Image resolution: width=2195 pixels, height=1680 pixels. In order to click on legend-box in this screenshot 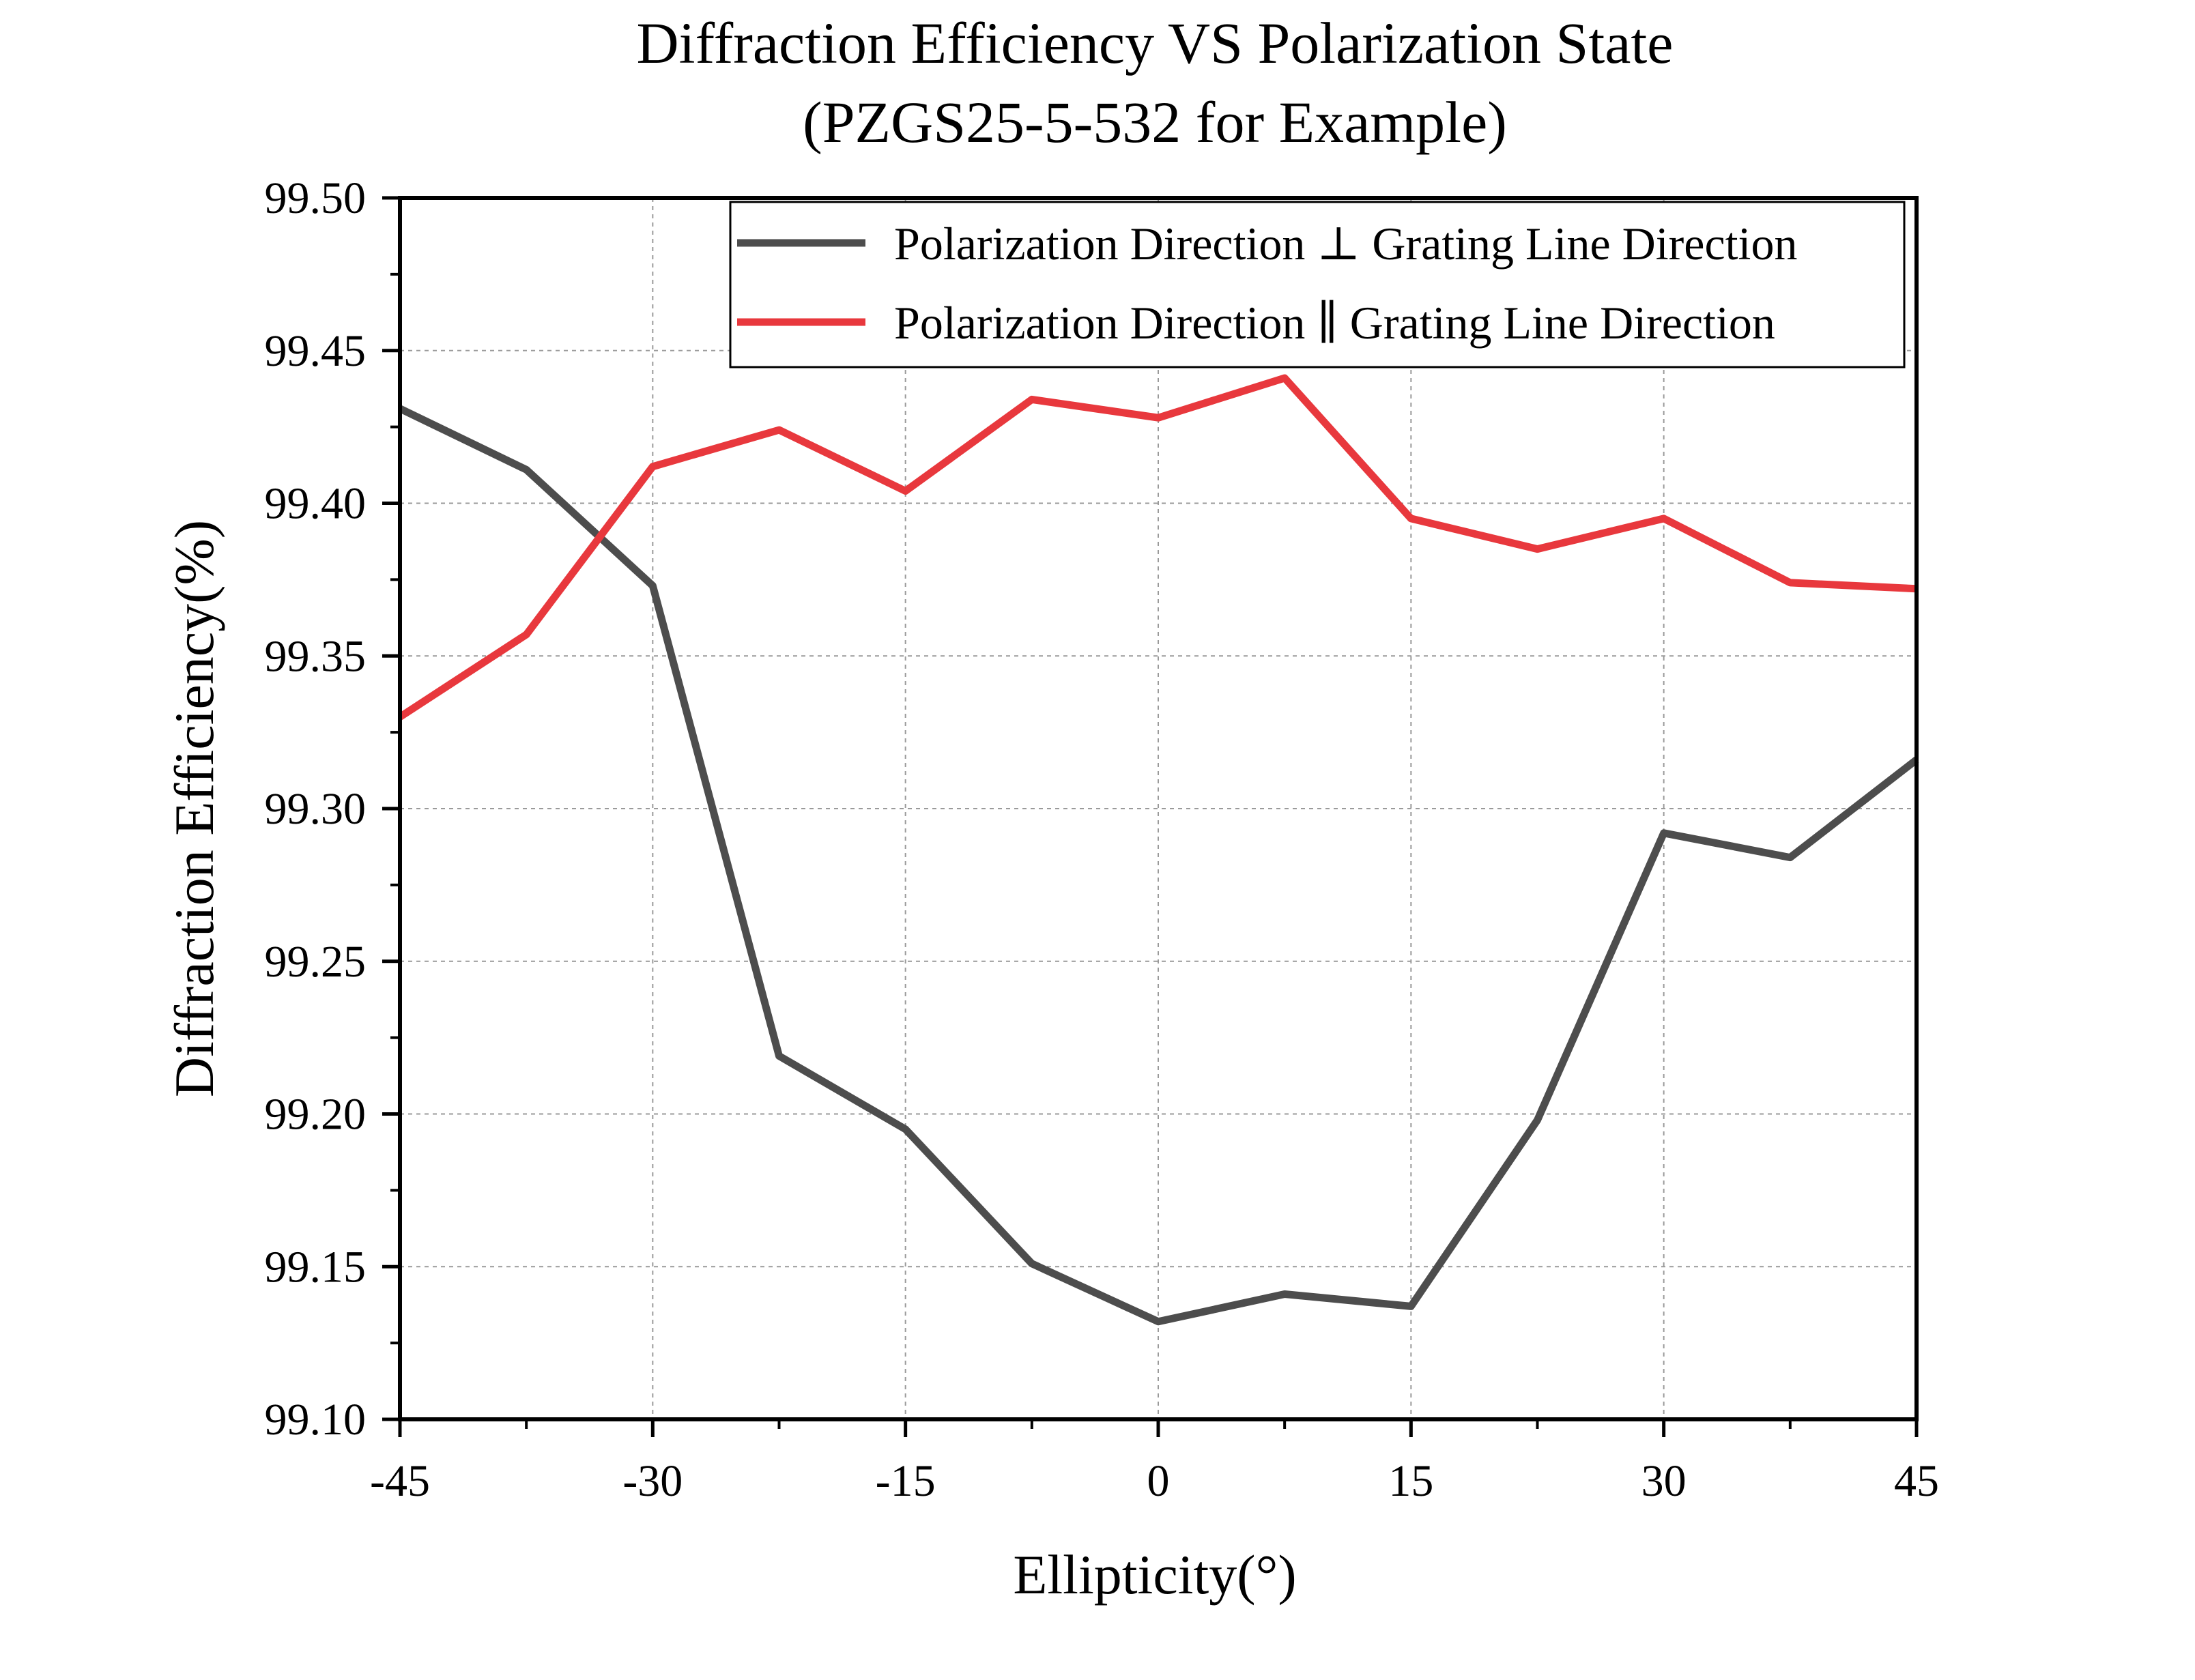, I will do `click(1318, 284)`.